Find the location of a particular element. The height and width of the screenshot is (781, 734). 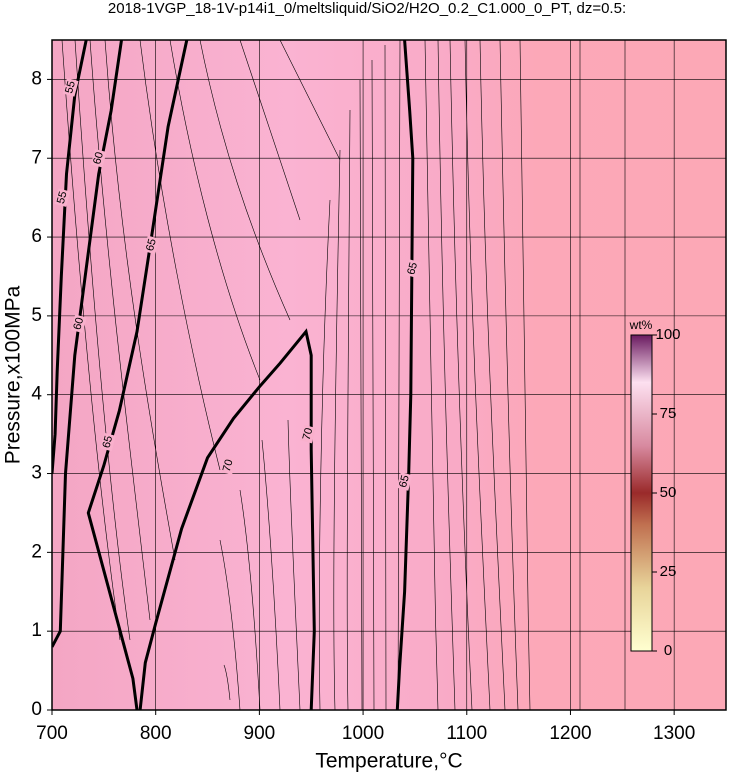

x-tick-label: 1000 is located at coordinates (363, 733).